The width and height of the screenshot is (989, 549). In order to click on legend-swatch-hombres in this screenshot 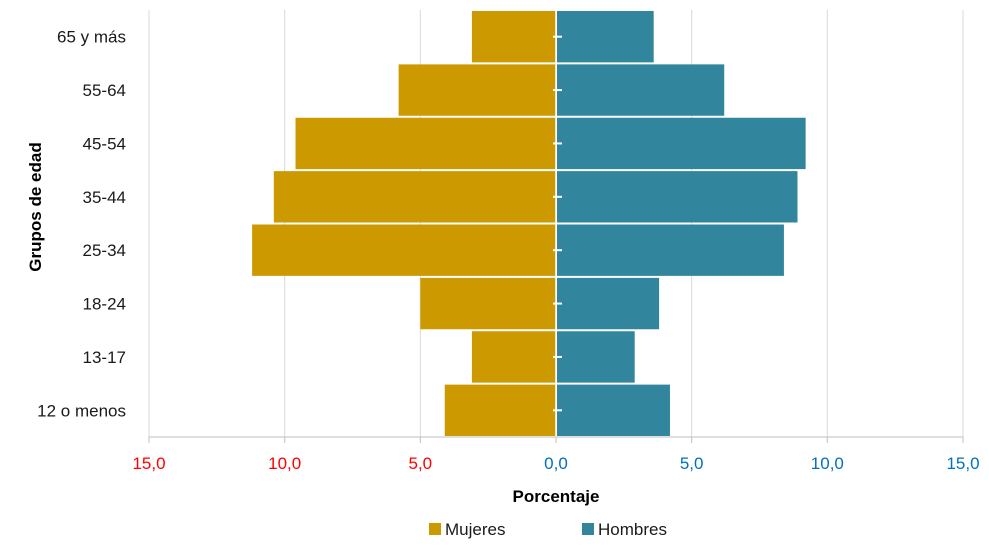, I will do `click(588, 529)`.